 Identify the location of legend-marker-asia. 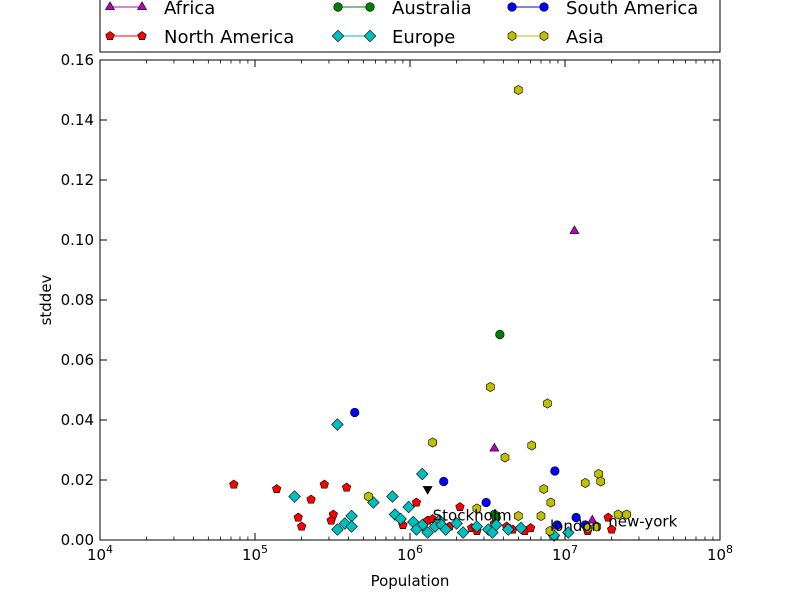
(544, 36).